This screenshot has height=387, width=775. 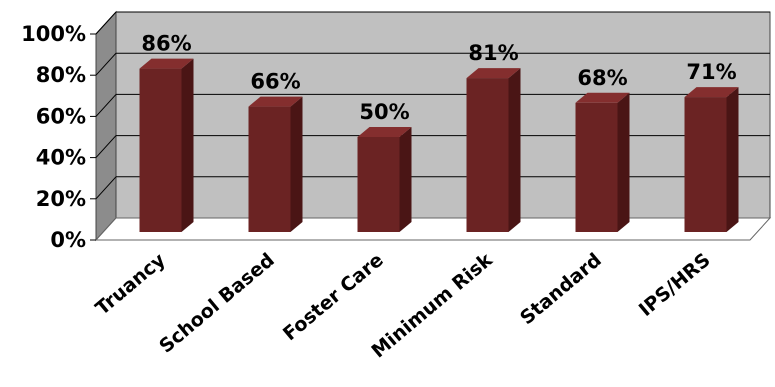 I want to click on data-label: 66%, so click(x=275, y=82).